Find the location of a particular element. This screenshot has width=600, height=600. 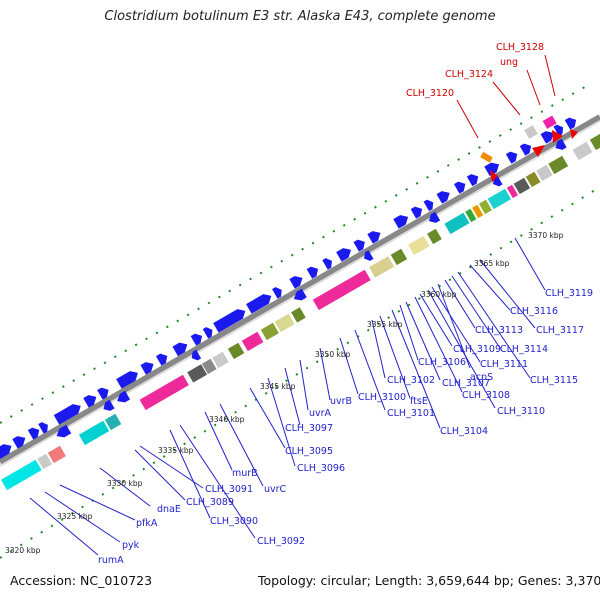

gene-label: CLH_3092 is located at coordinates (281, 541).